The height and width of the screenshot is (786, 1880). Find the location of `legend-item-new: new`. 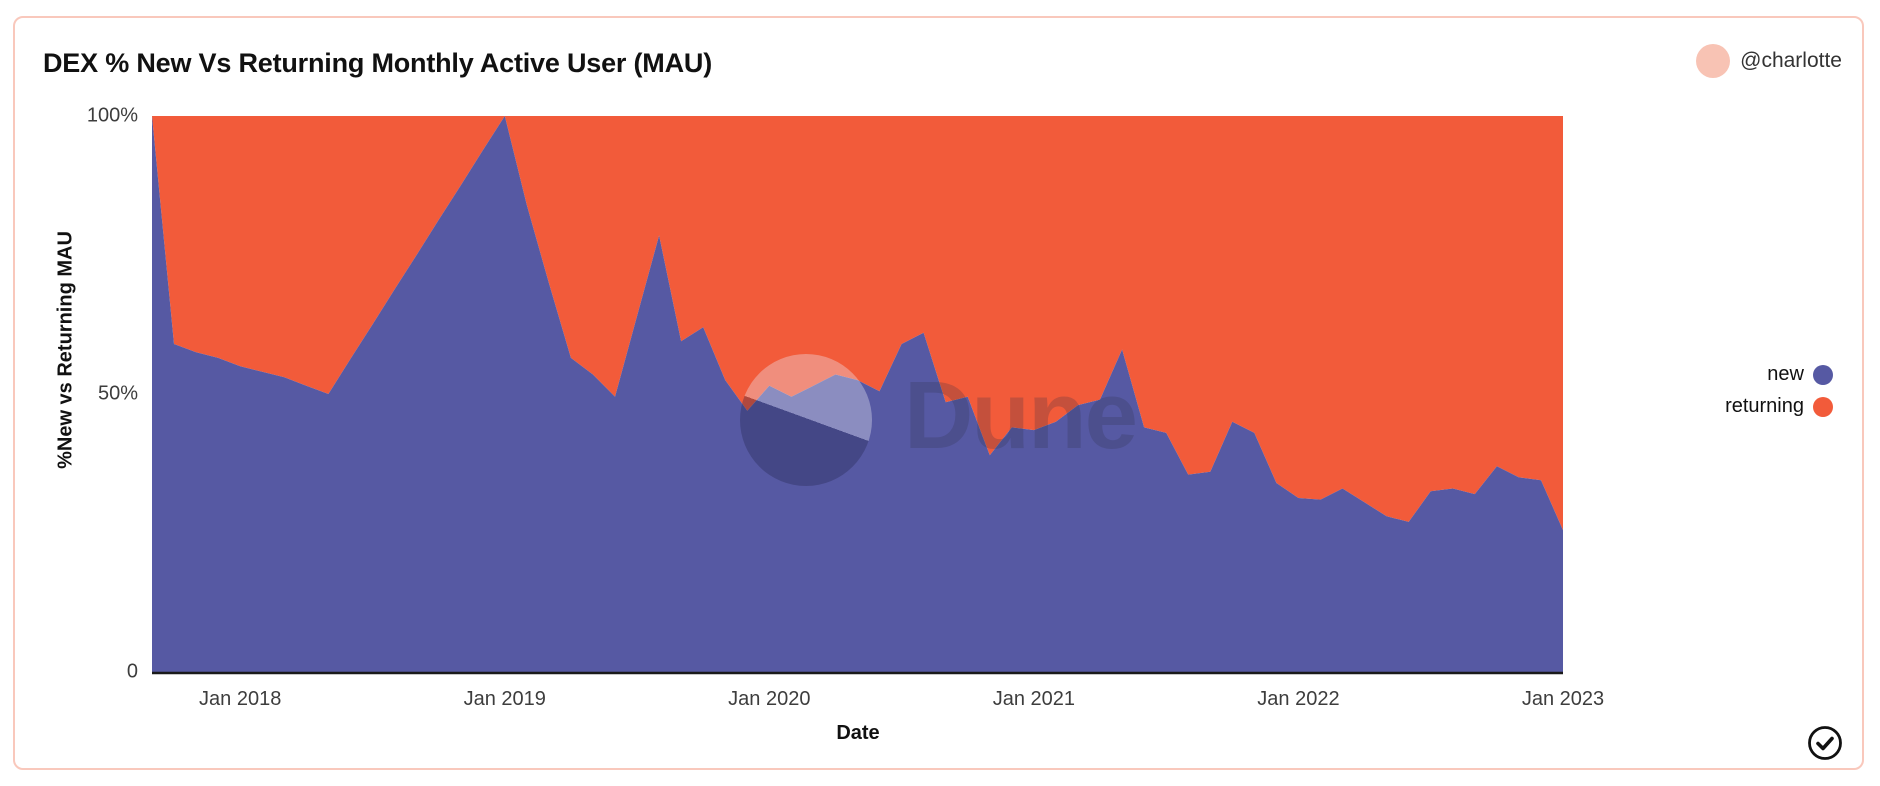

legend-item-new: new is located at coordinates (1800, 374).